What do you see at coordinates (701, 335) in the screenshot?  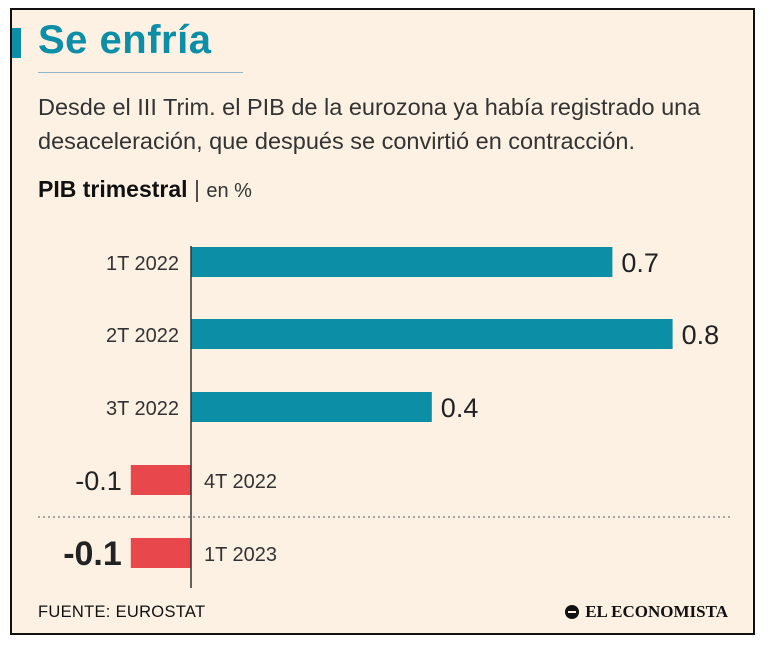 I see `value-label: 0.8` at bounding box center [701, 335].